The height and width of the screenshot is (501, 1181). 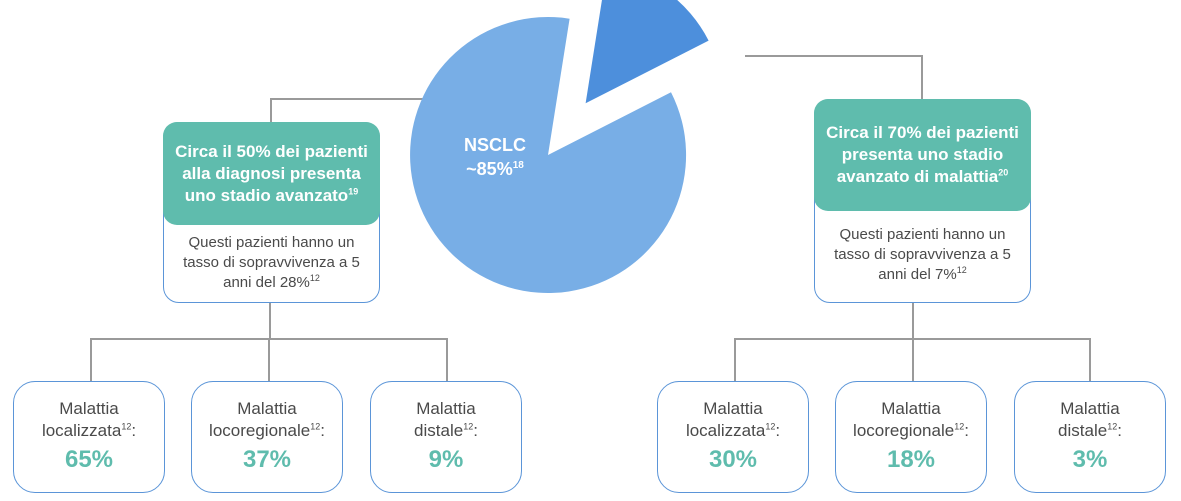 I want to click on left-leaf-distal: Malattia distale12: 9%, so click(x=446, y=437).